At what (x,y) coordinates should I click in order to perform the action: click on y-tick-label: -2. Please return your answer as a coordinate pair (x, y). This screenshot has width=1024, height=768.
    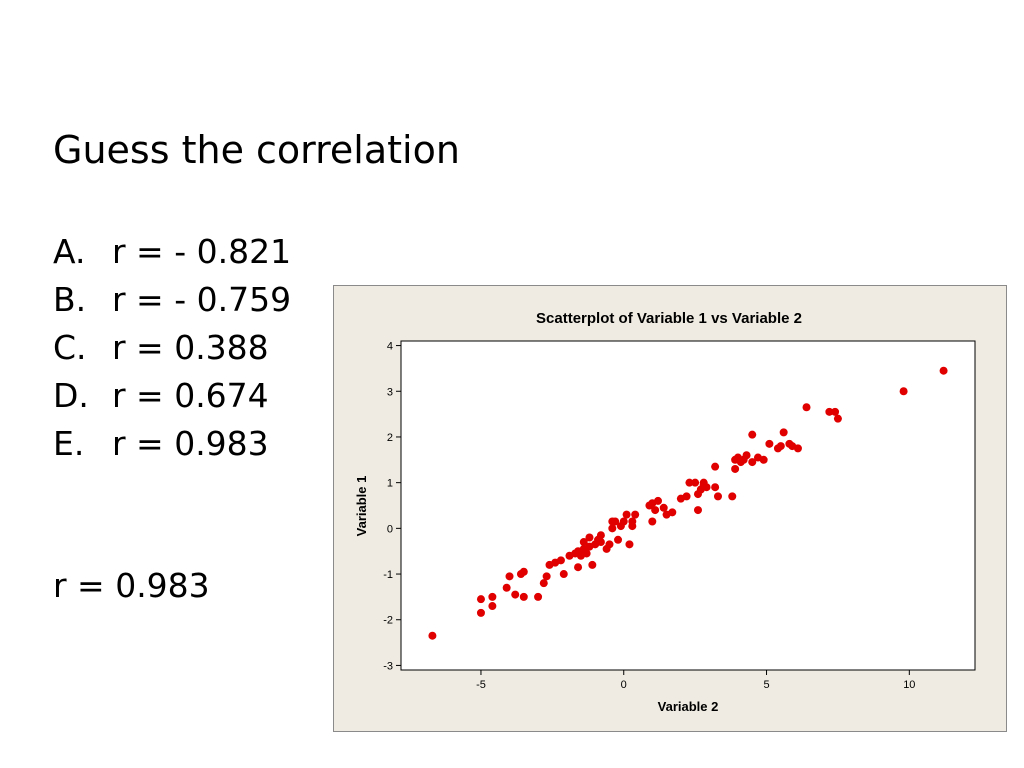
    Looking at the image, I should click on (388, 621).